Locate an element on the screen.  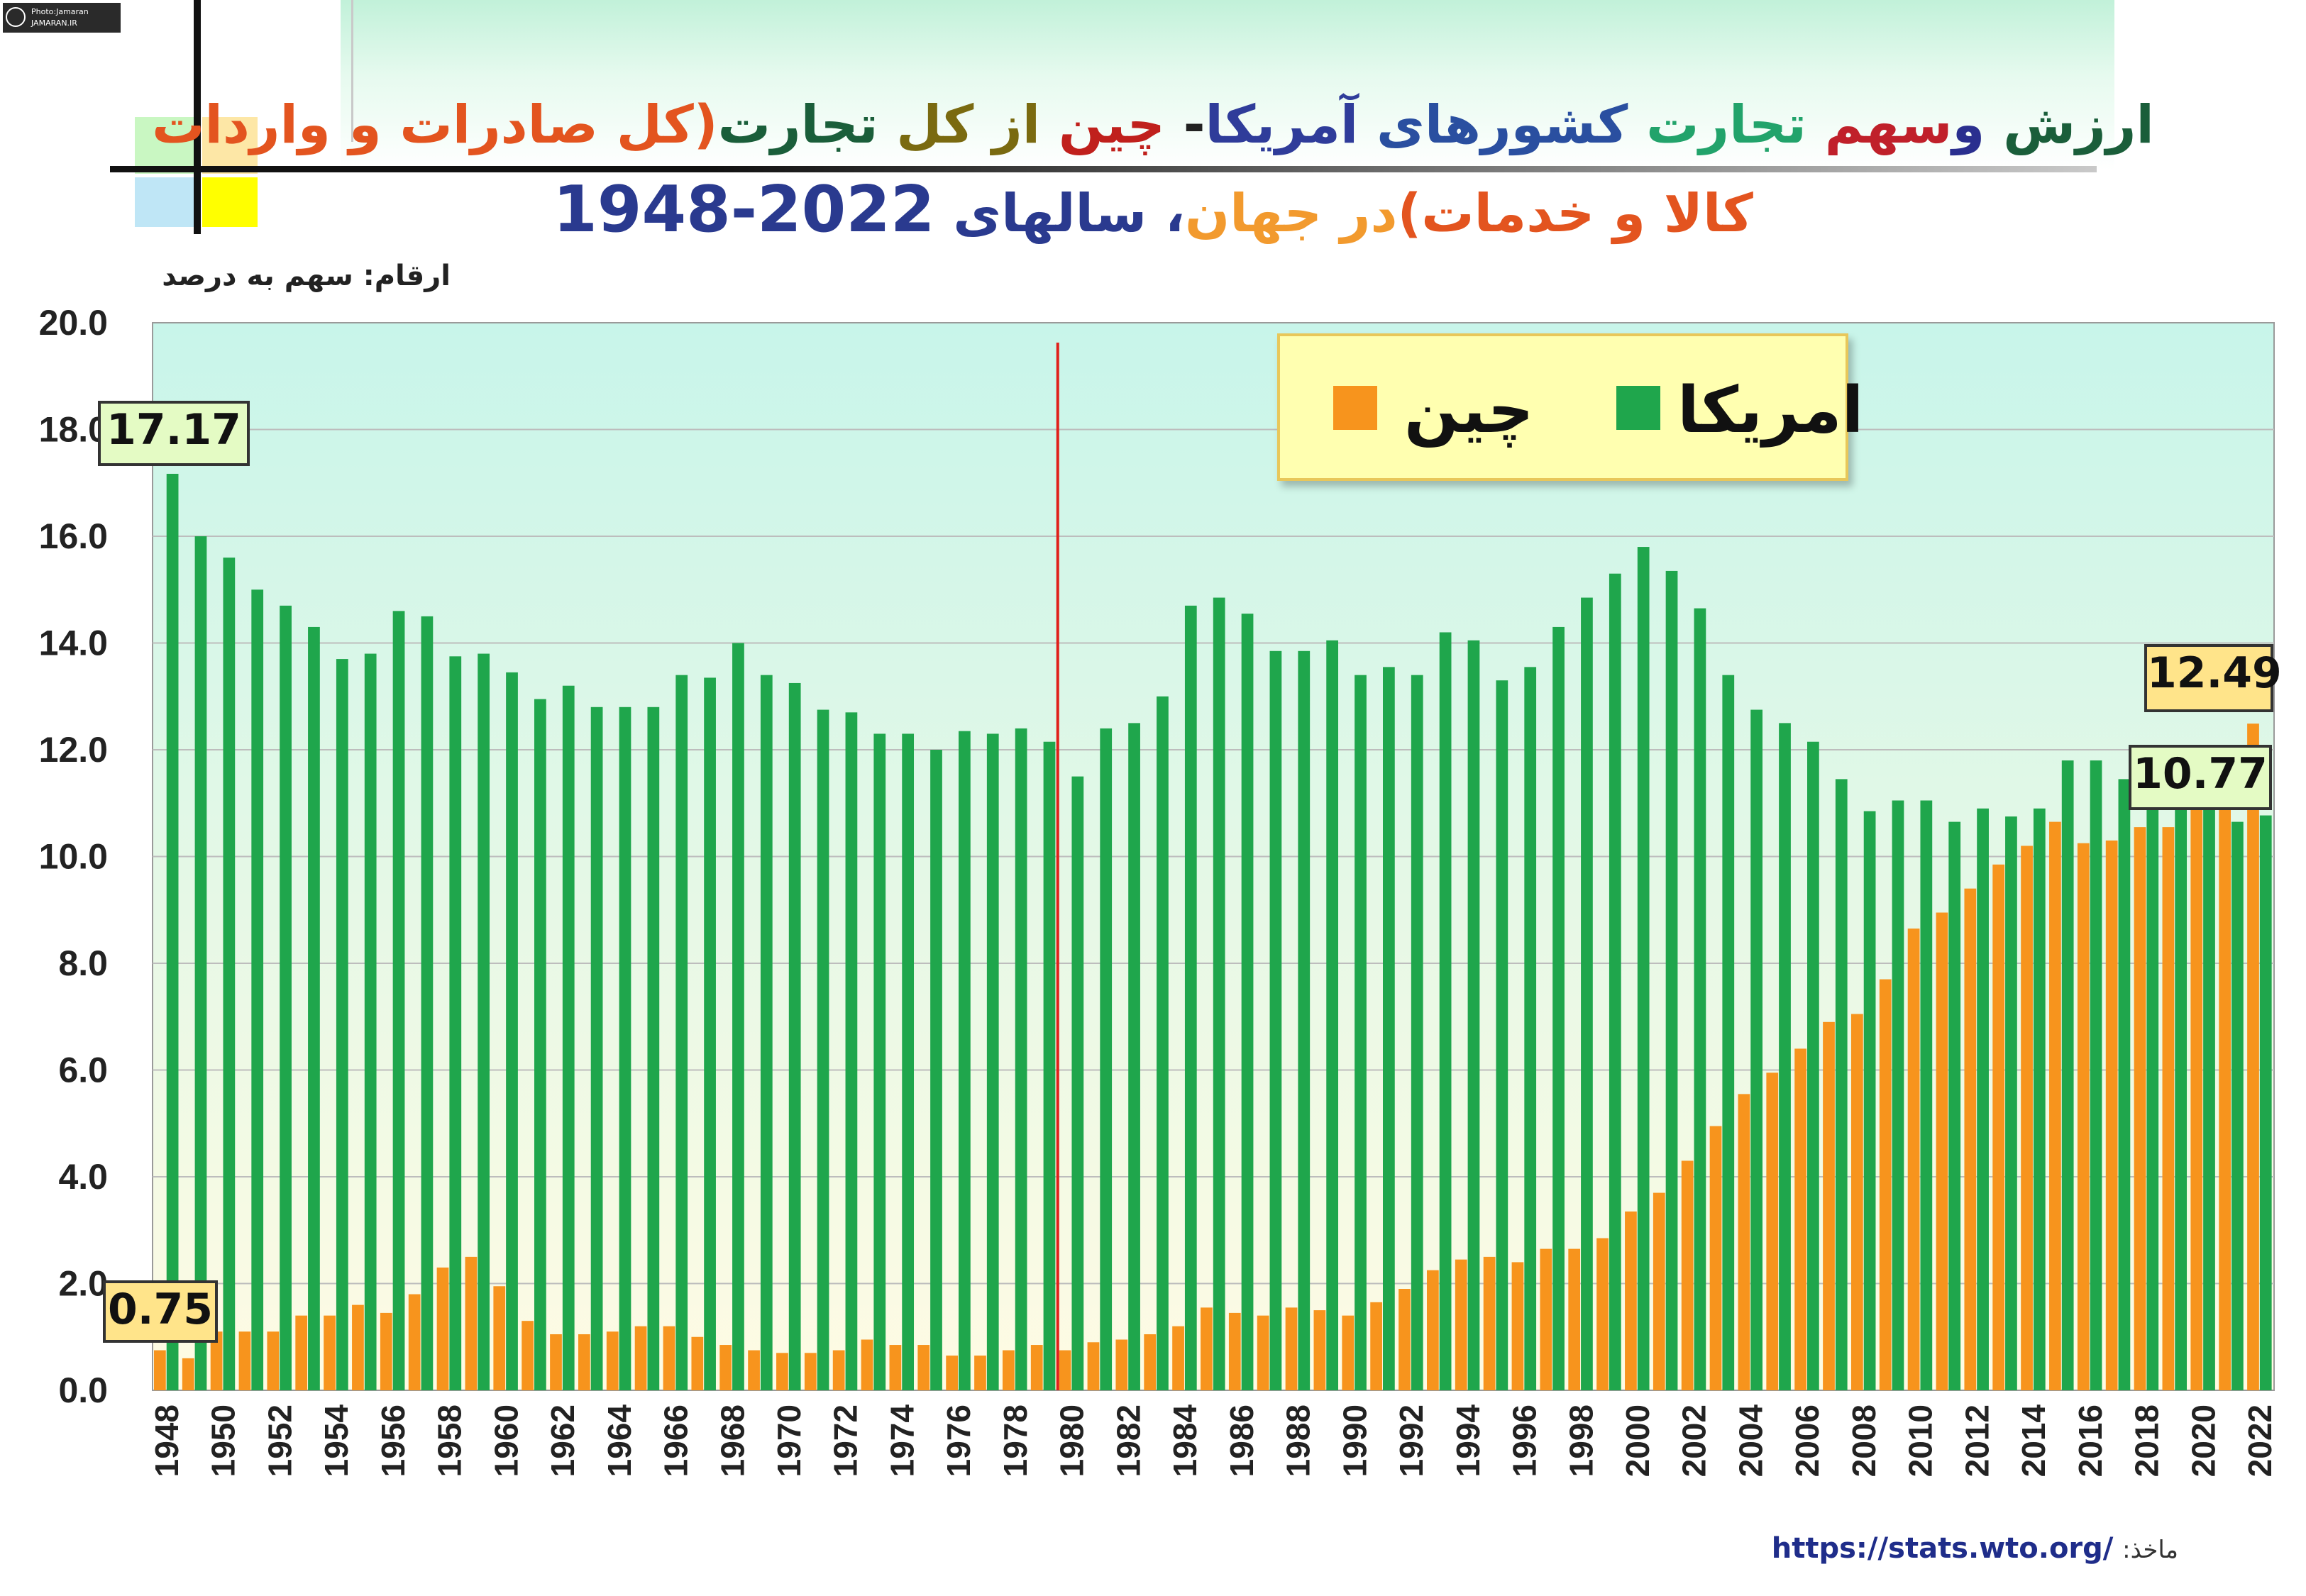
x-tick-label: 1952 is located at coordinates (279, 1440).